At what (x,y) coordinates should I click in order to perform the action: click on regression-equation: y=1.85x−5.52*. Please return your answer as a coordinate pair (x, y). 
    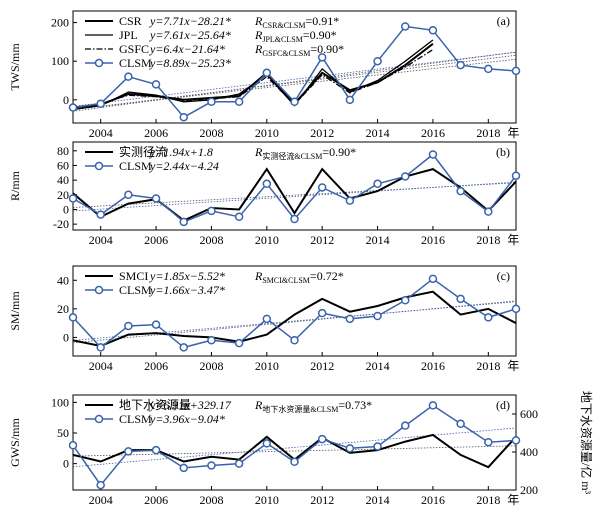
    Looking at the image, I should click on (187, 276).